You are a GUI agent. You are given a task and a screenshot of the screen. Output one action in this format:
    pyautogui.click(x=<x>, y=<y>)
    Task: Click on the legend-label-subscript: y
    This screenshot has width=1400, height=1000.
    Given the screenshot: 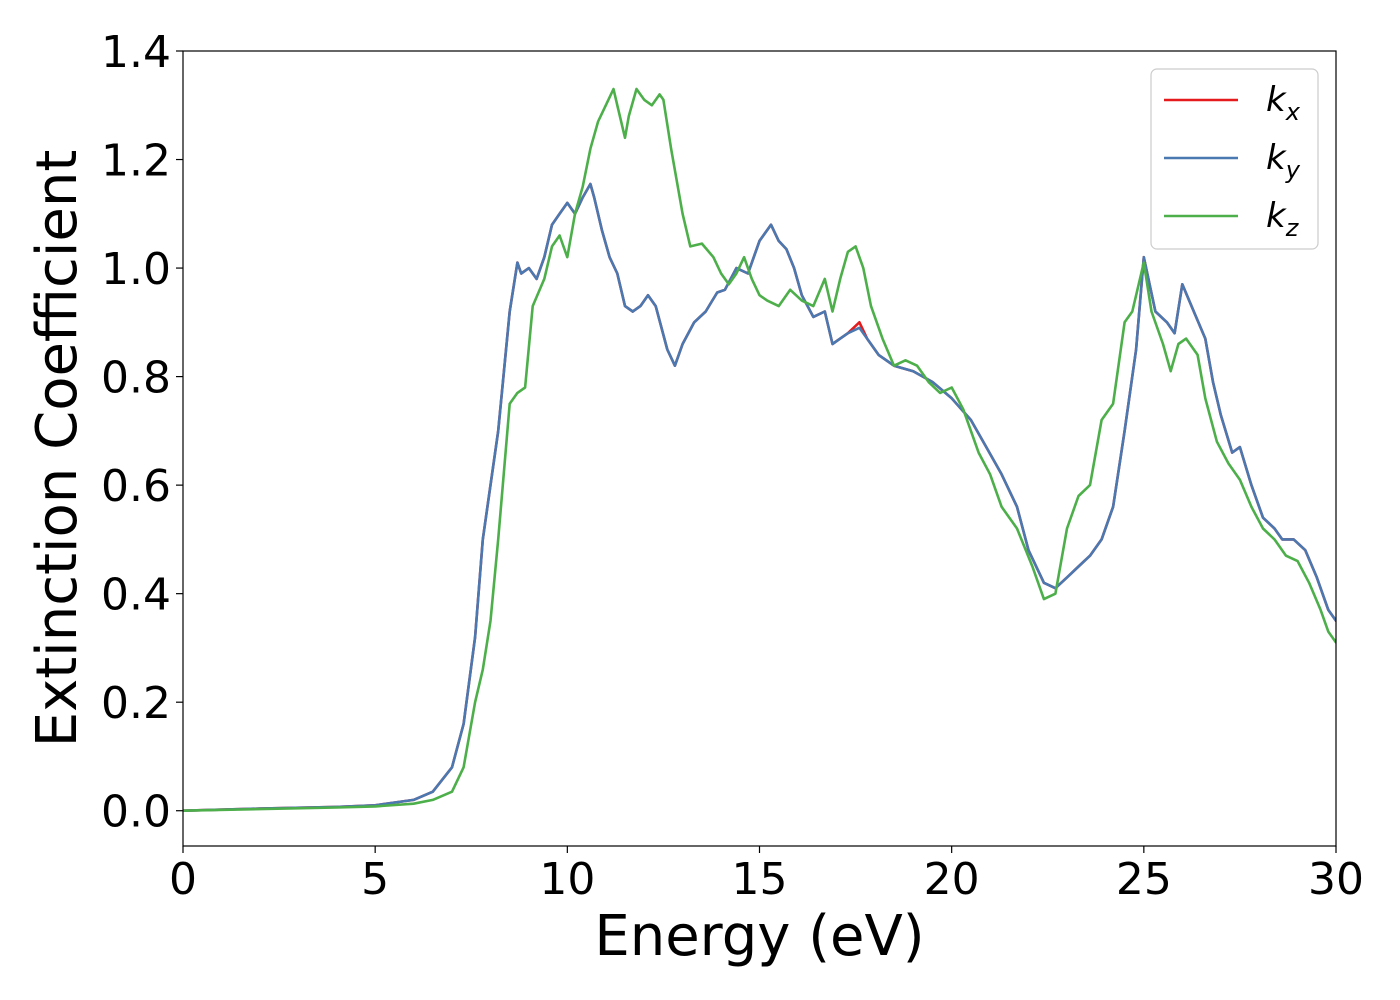 What is the action you would take?
    pyautogui.click(x=1293, y=170)
    